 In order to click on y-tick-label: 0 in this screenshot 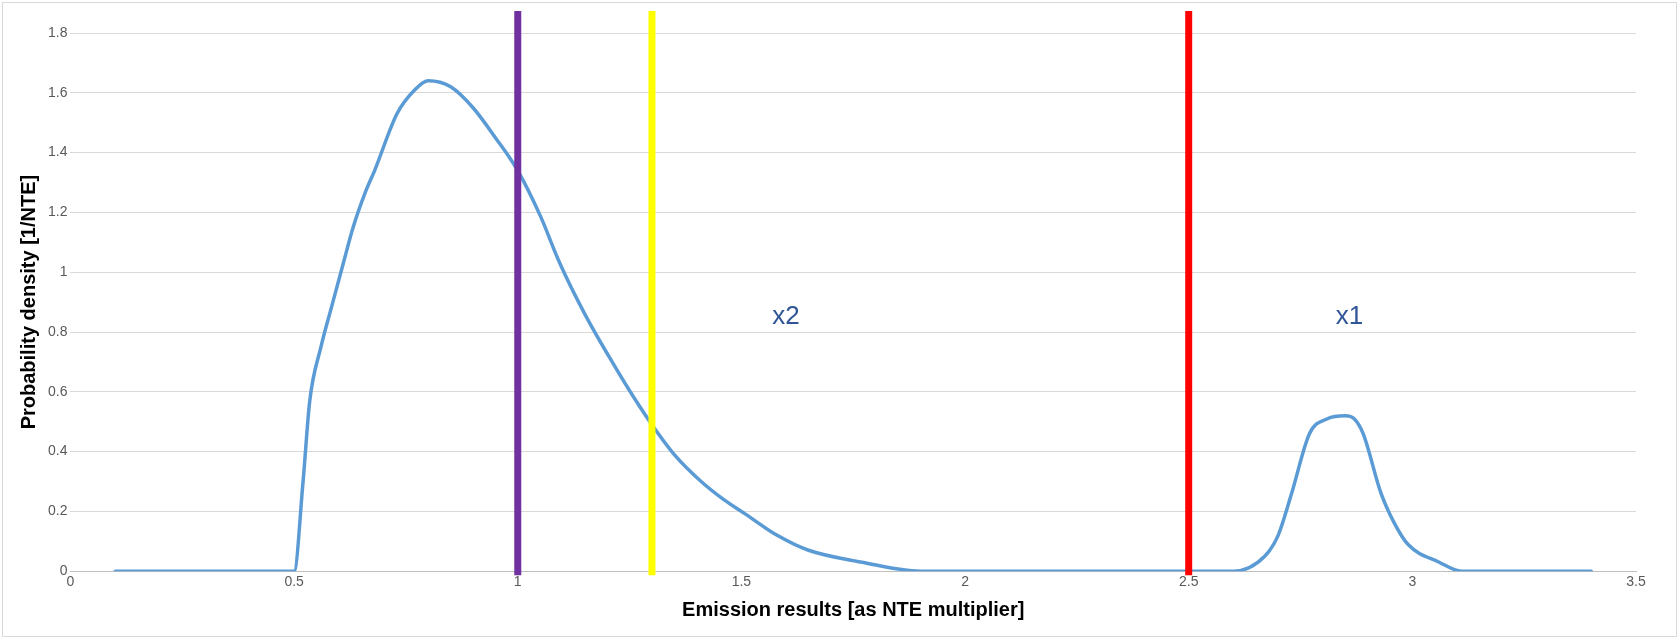, I will do `click(63, 570)`.